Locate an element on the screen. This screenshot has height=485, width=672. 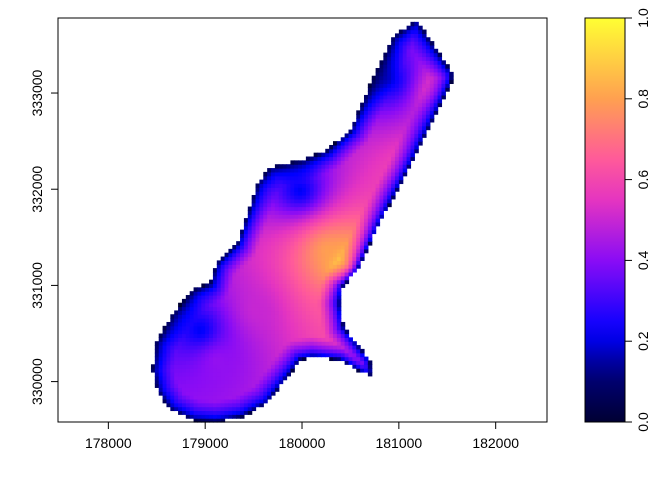
y-tick-label: 330000 is located at coordinates (37, 381).